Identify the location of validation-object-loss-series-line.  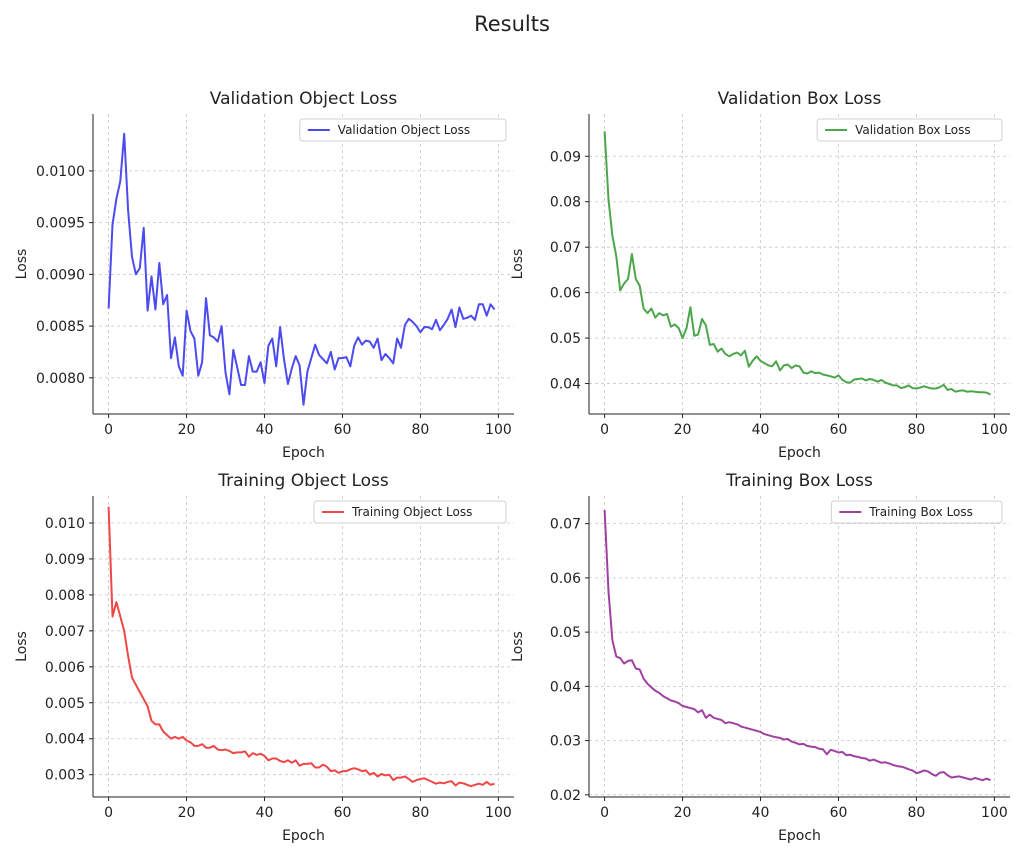
(301, 269).